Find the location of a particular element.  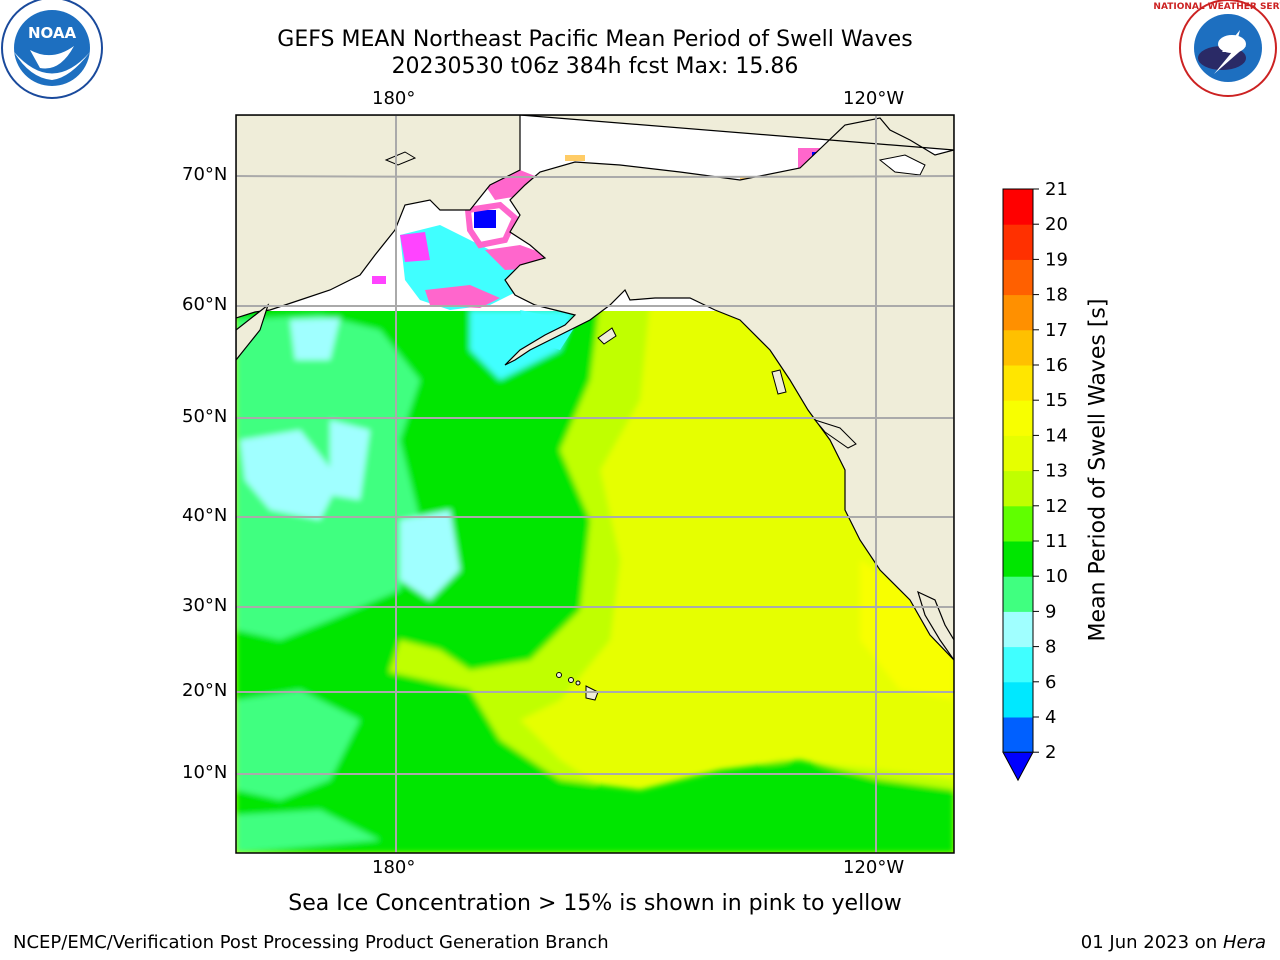

colorbar-tick-label: 21 is located at coordinates (1056, 189).